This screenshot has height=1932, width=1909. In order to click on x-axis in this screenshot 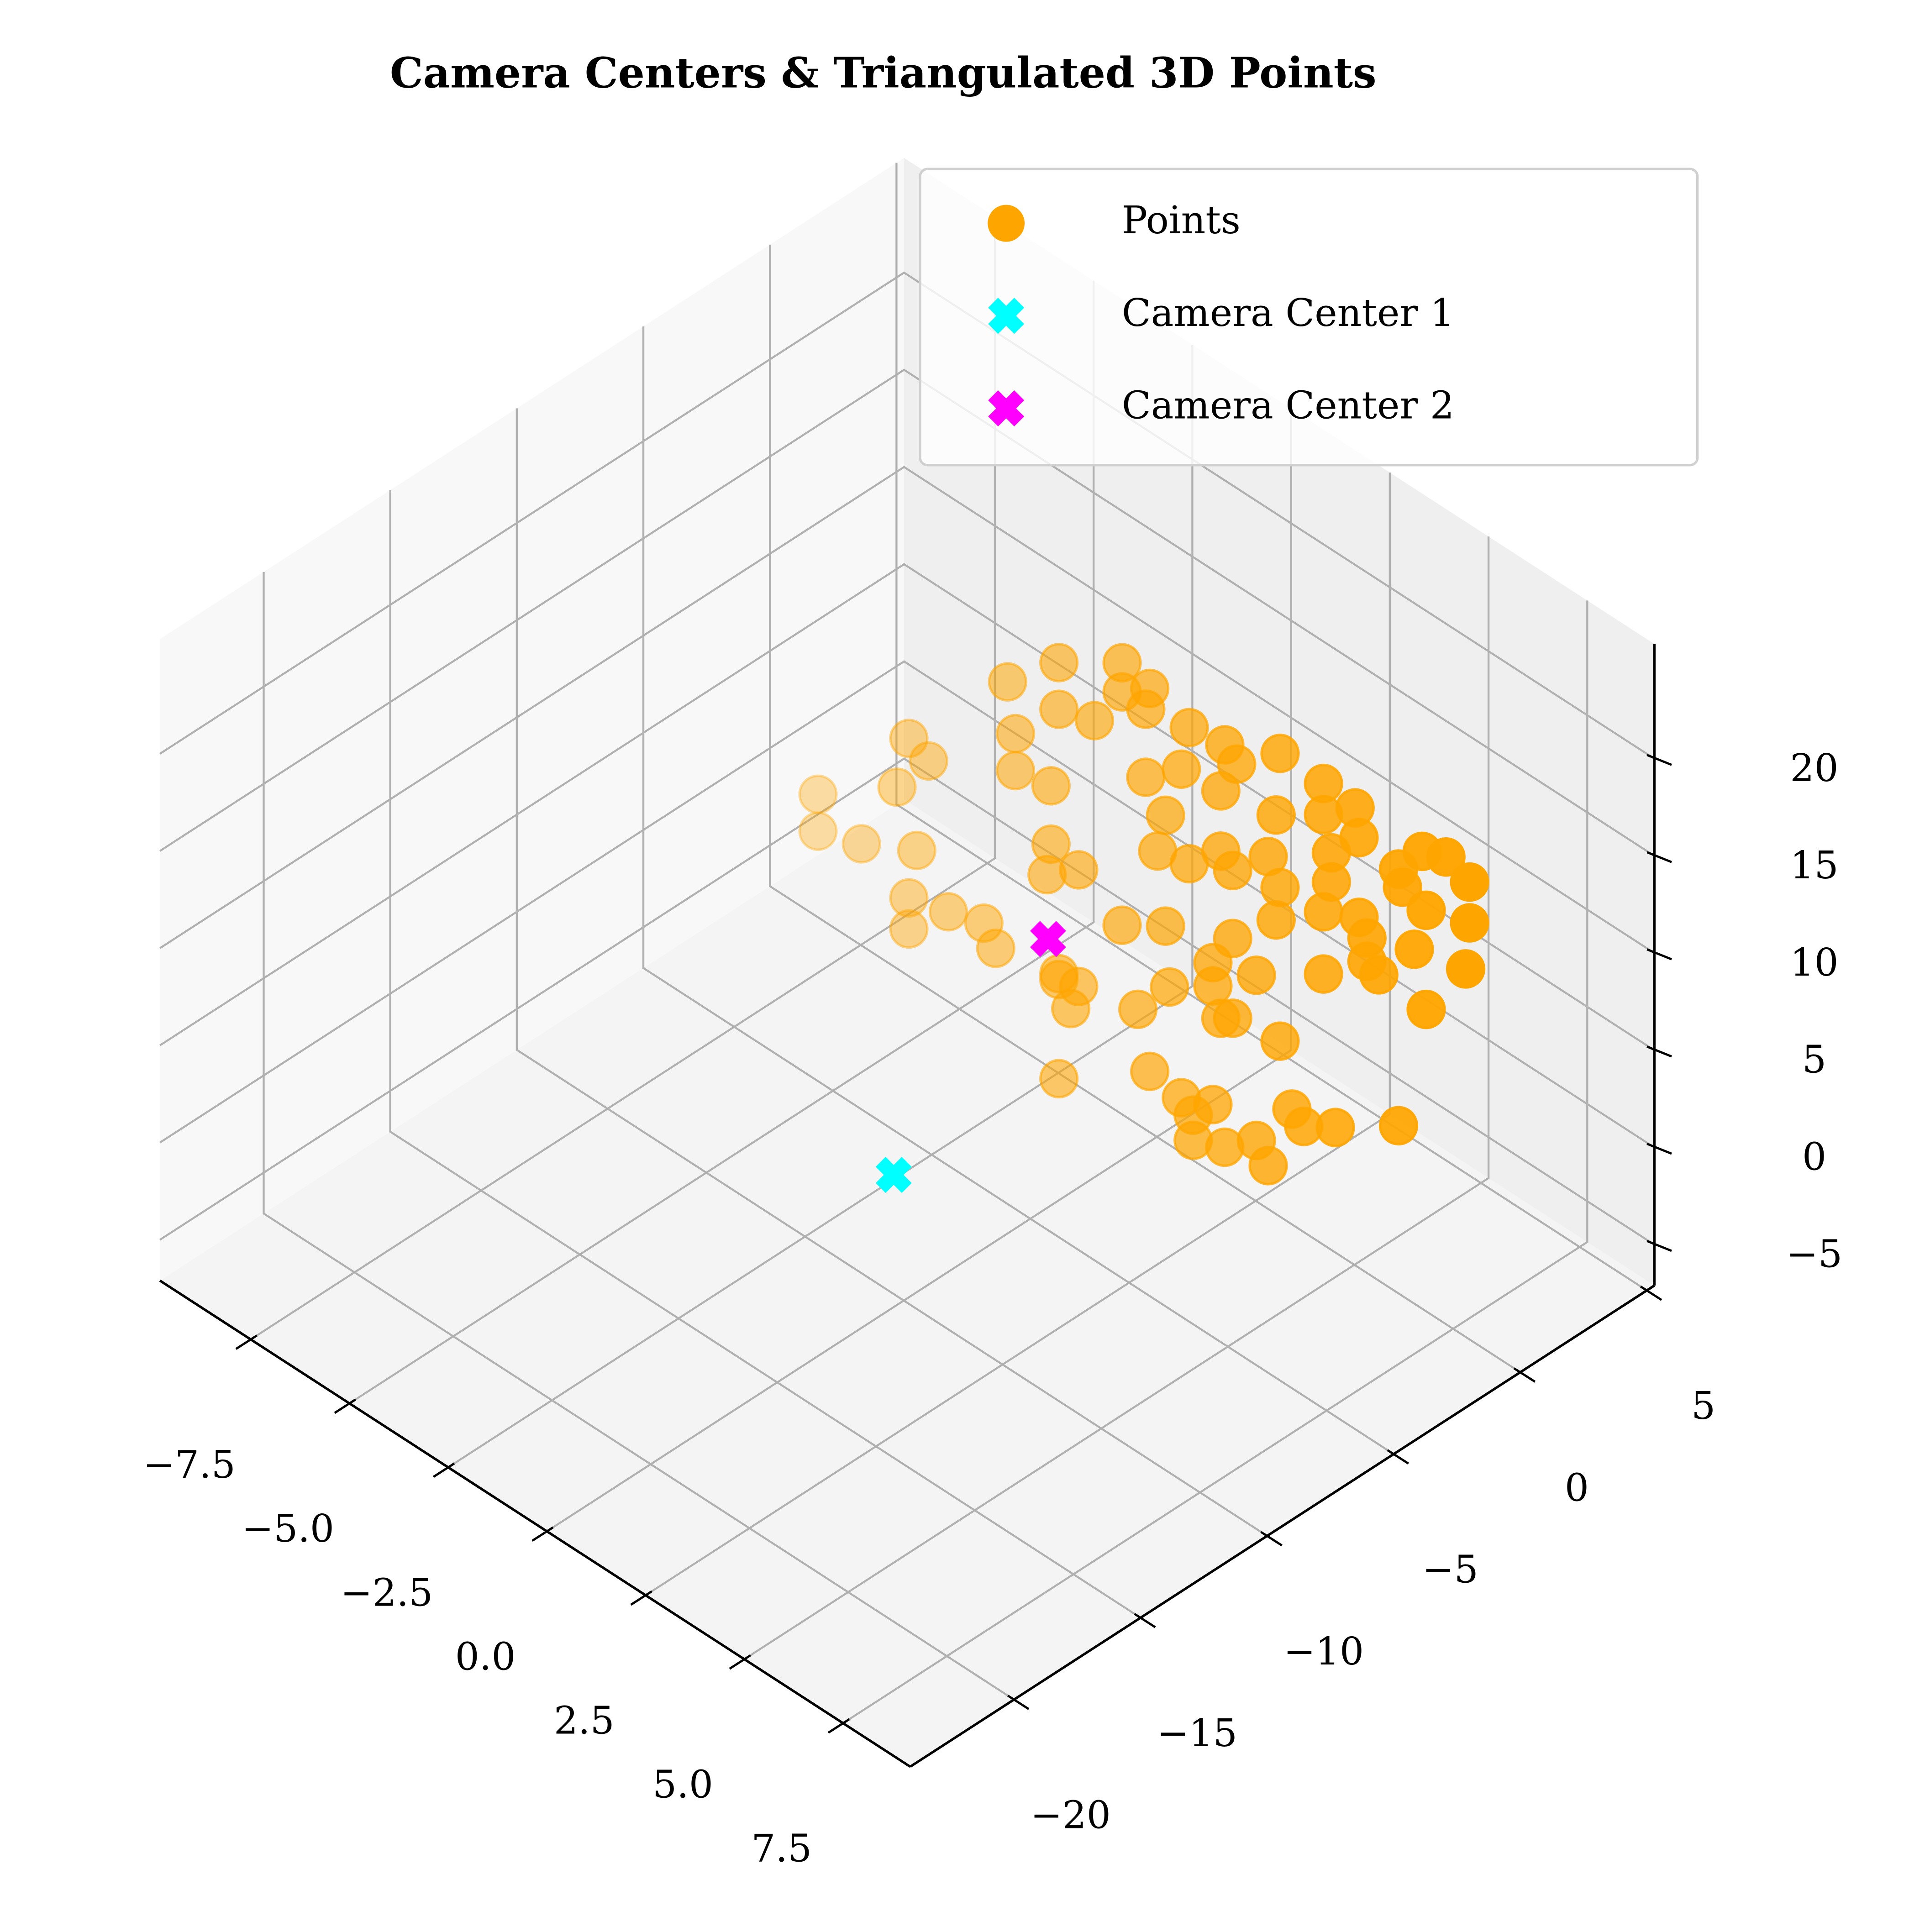, I will do `click(535, 1523)`.